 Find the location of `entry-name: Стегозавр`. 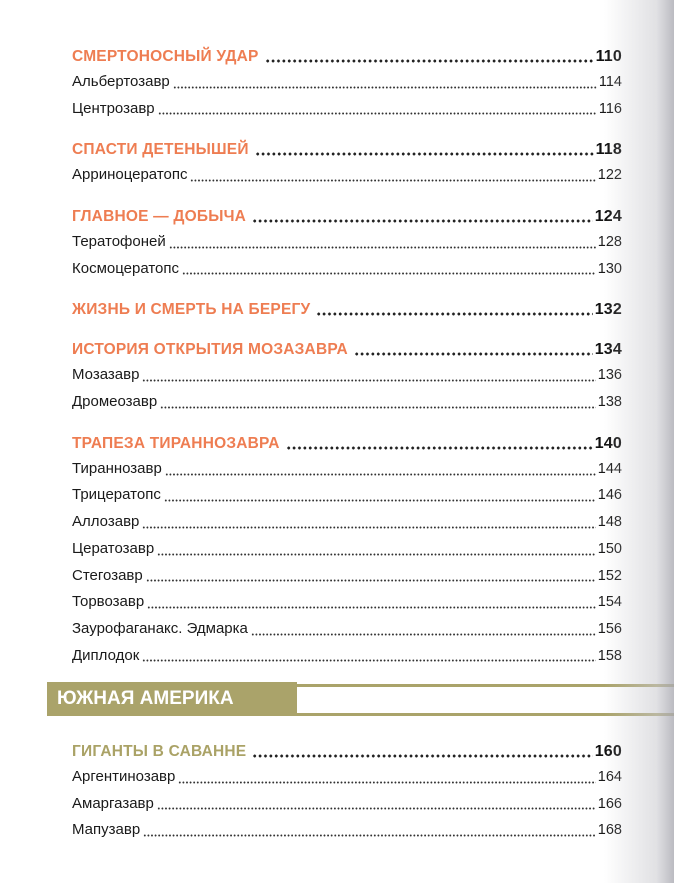

entry-name: Стегозавр is located at coordinates (107, 575).